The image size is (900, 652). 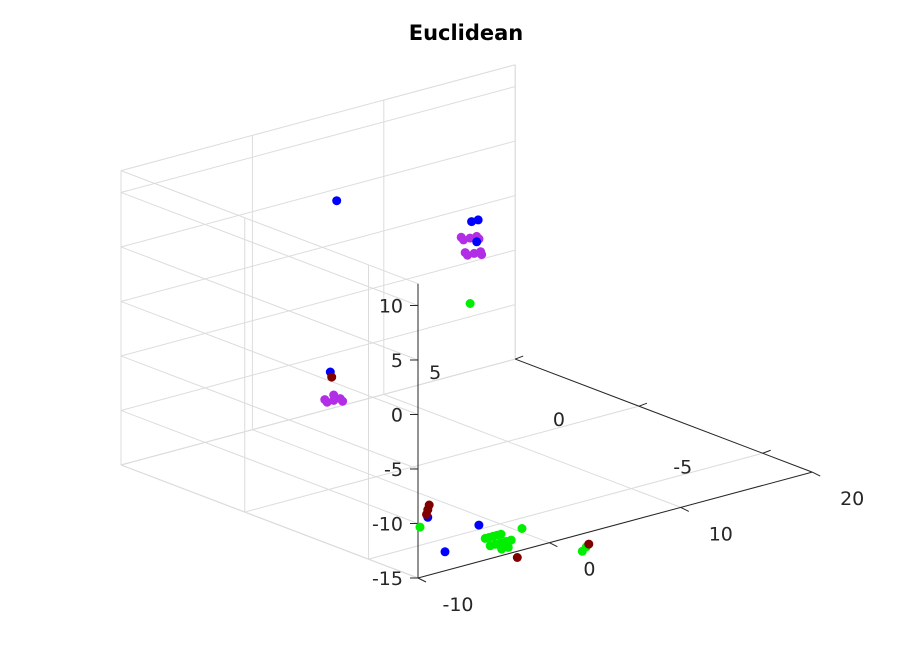 I want to click on chart-title: Euclidean, so click(x=466, y=33).